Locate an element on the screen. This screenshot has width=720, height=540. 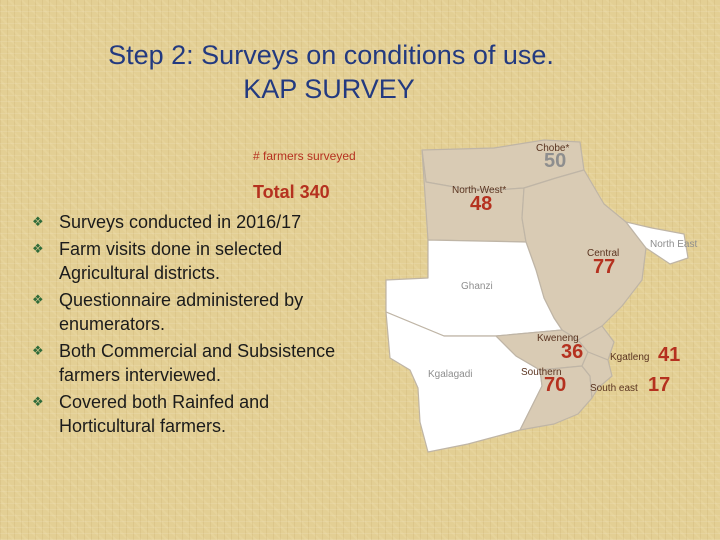
district-count-chobe: 50 is located at coordinates (555, 161).